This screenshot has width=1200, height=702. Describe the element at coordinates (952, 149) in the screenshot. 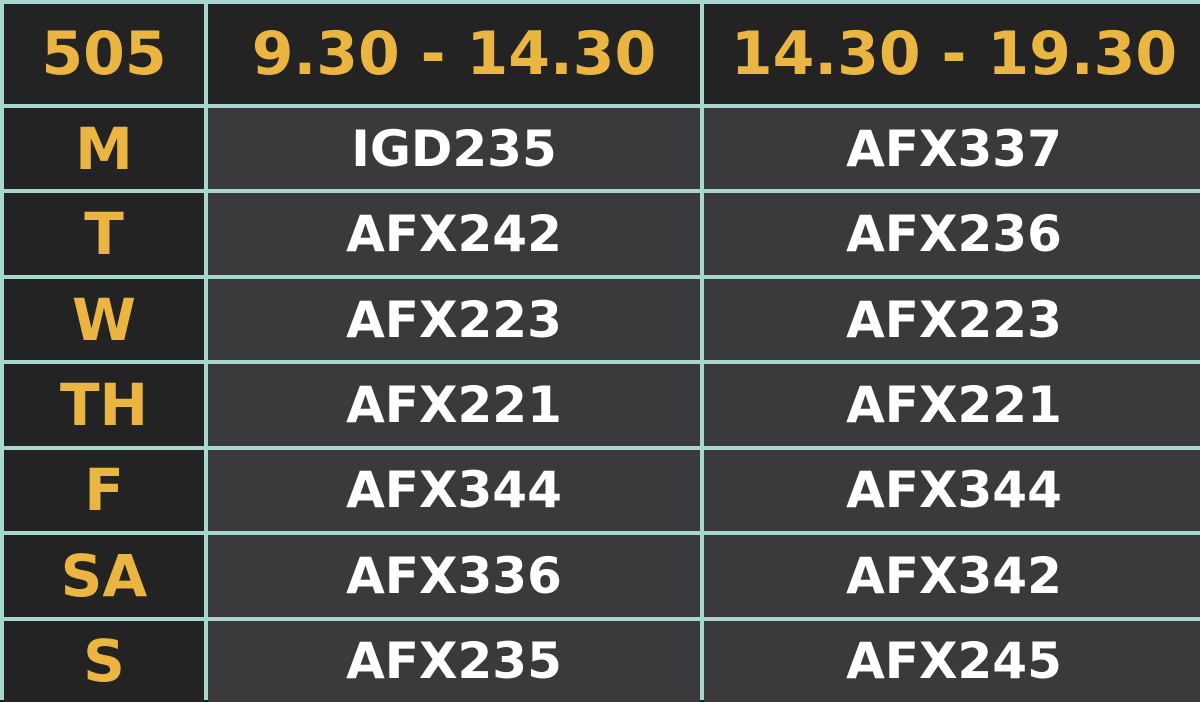

I see `course-code-cell: AFX337` at that location.